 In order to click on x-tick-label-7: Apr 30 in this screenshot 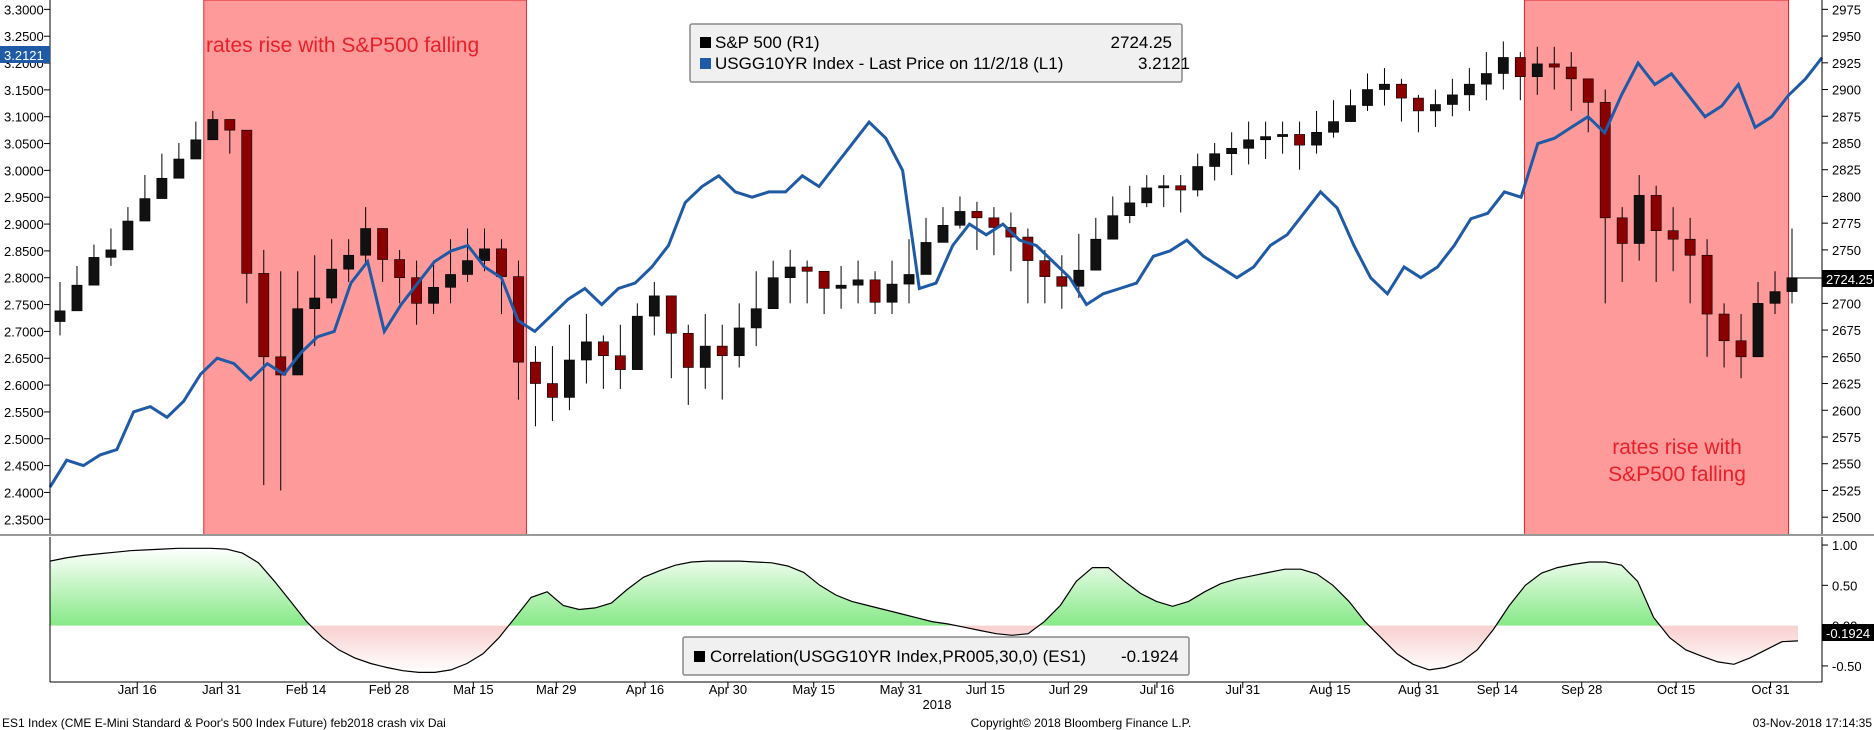, I will do `click(728, 689)`.